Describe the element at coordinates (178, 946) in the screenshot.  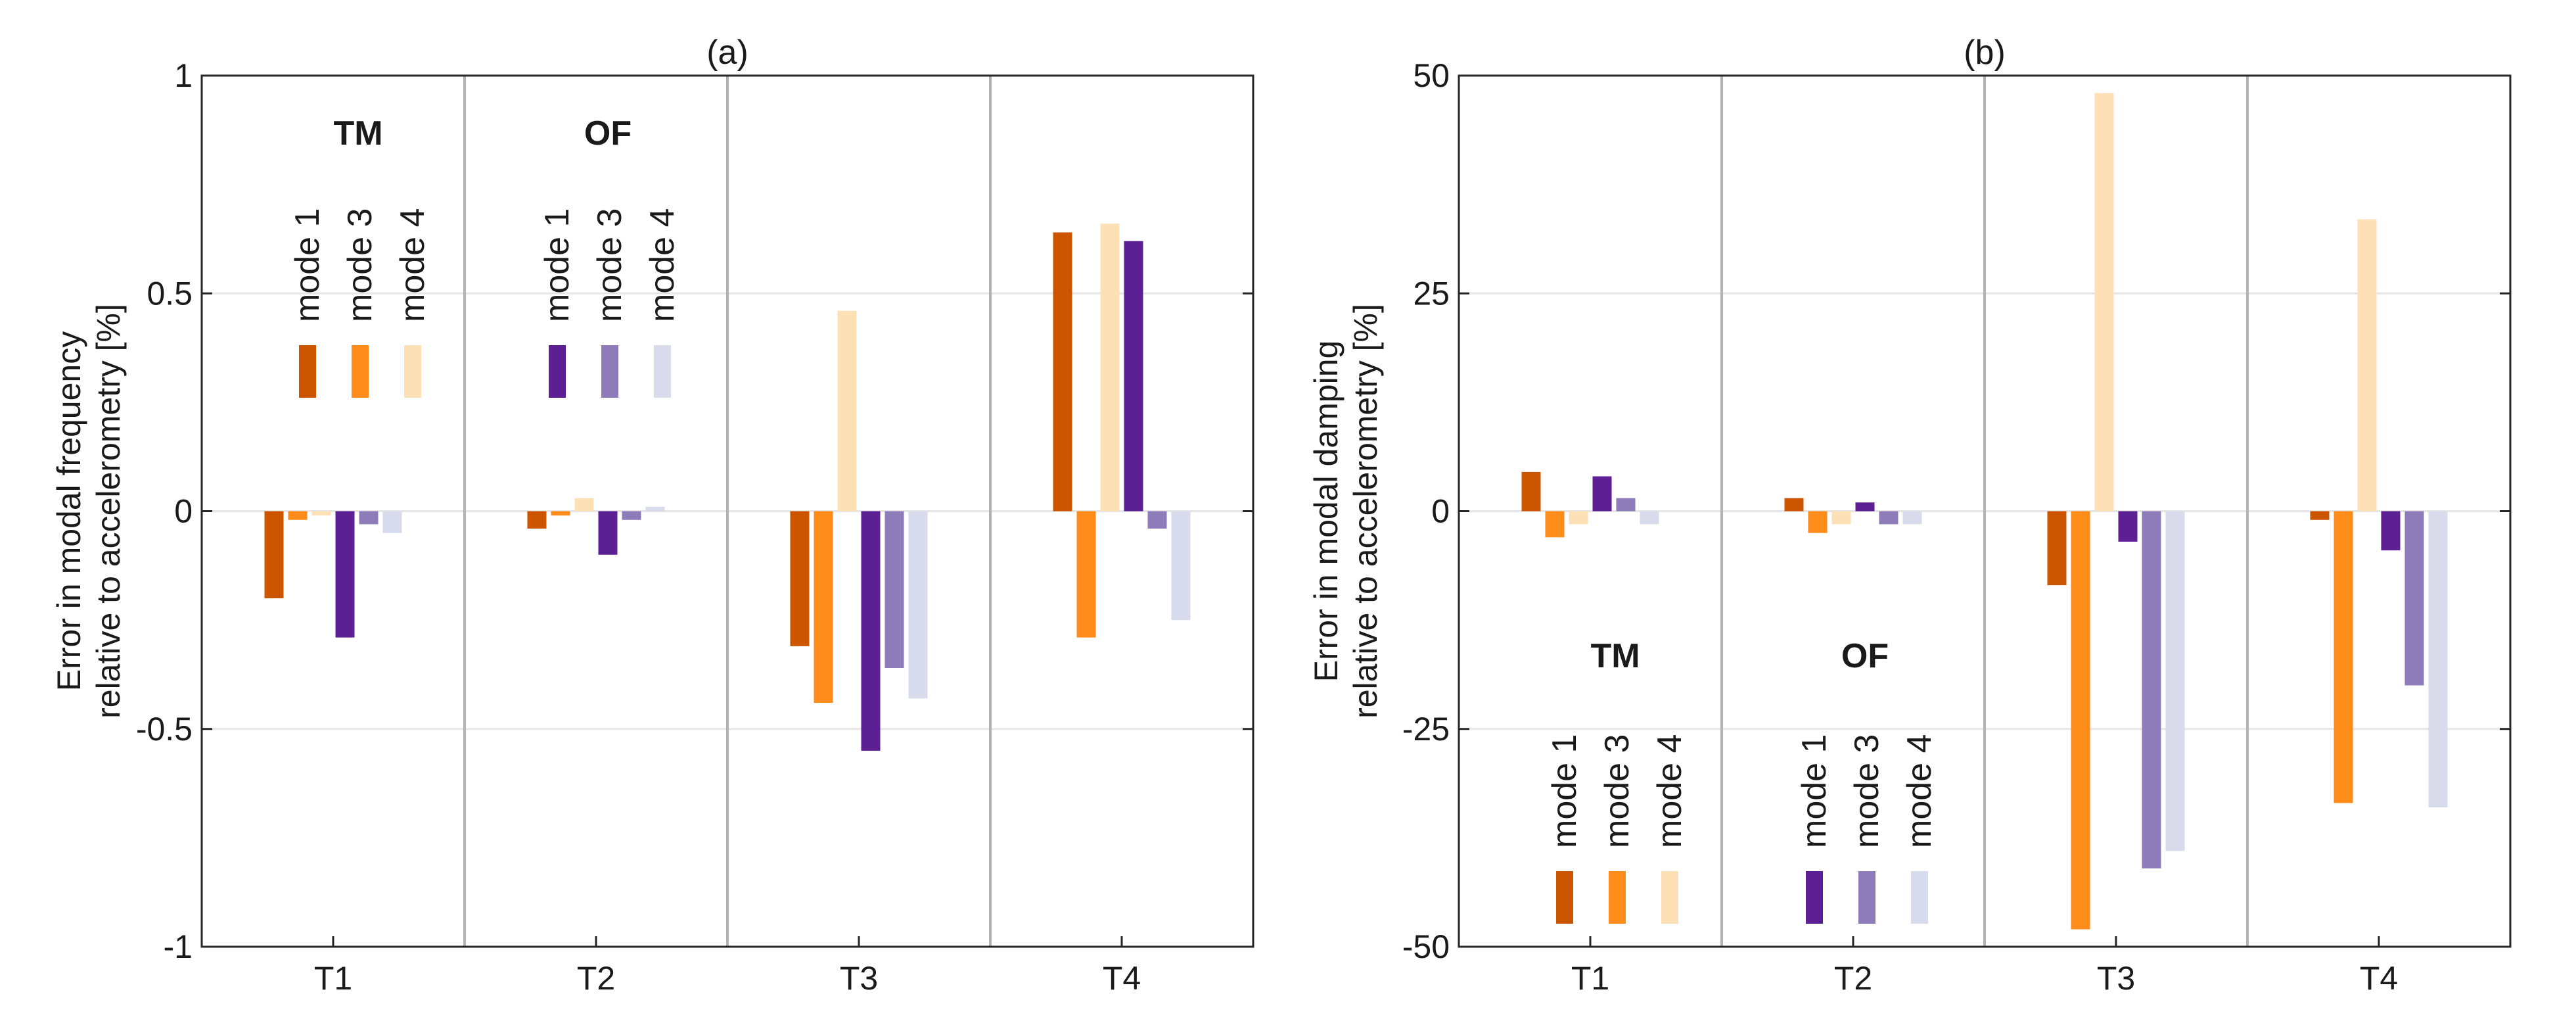
I see `y-tick-label: -1` at that location.